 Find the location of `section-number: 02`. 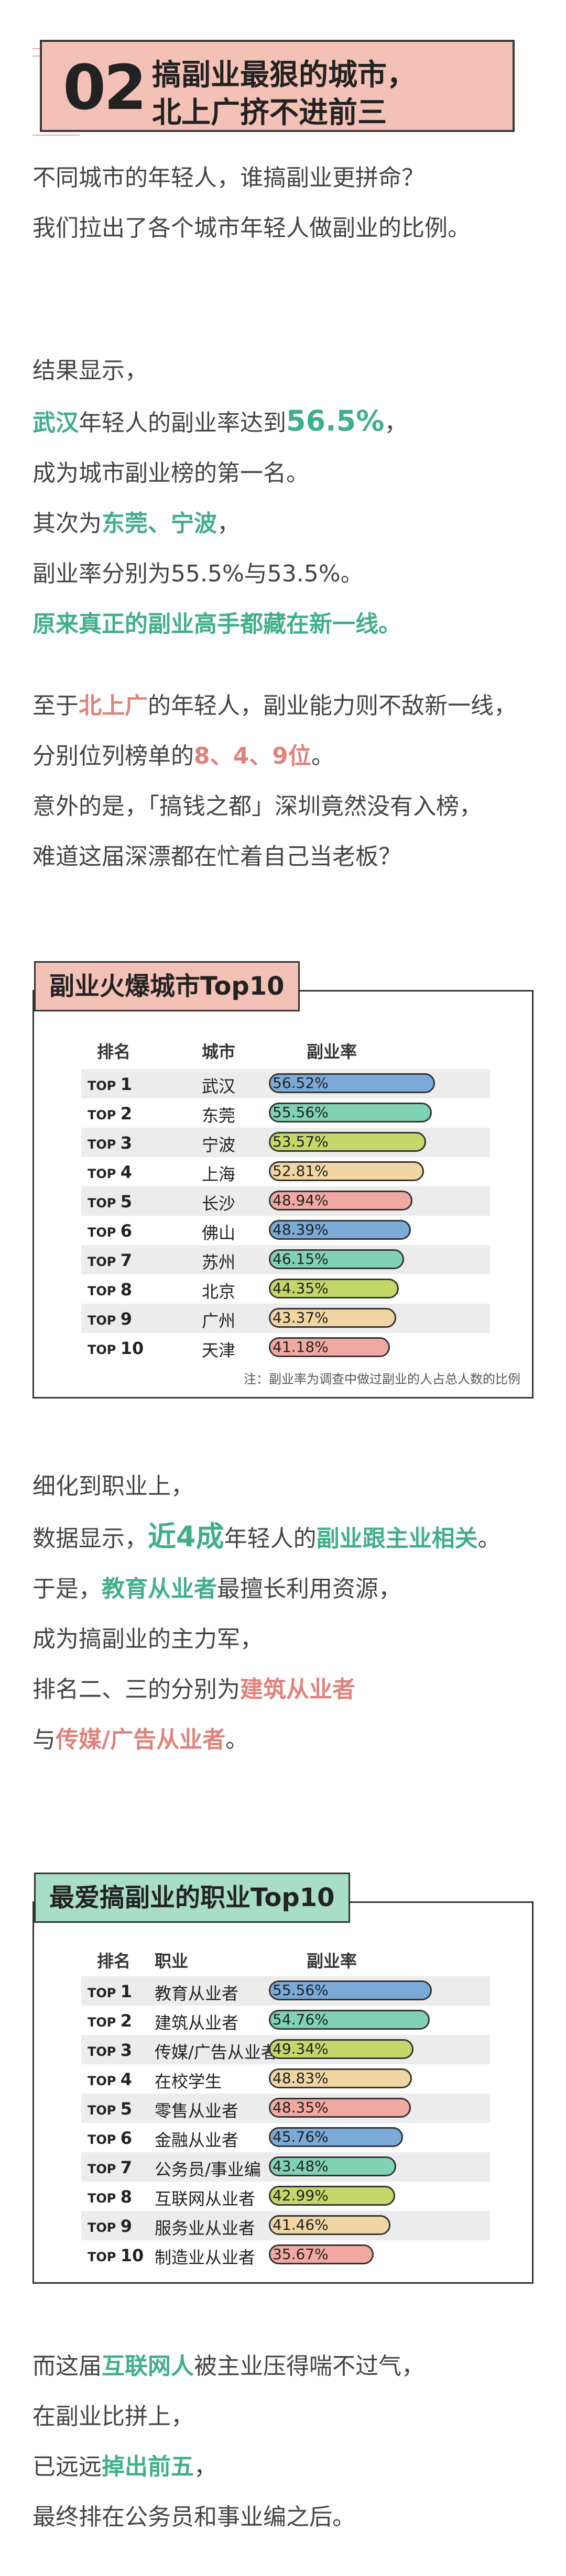

section-number: 02 is located at coordinates (105, 87).